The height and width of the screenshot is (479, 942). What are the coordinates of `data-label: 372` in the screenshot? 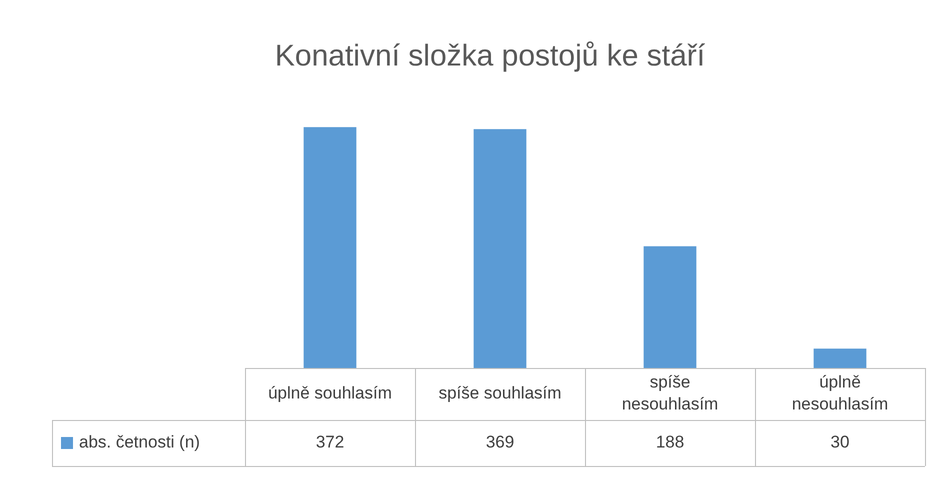 It's located at (330, 442).